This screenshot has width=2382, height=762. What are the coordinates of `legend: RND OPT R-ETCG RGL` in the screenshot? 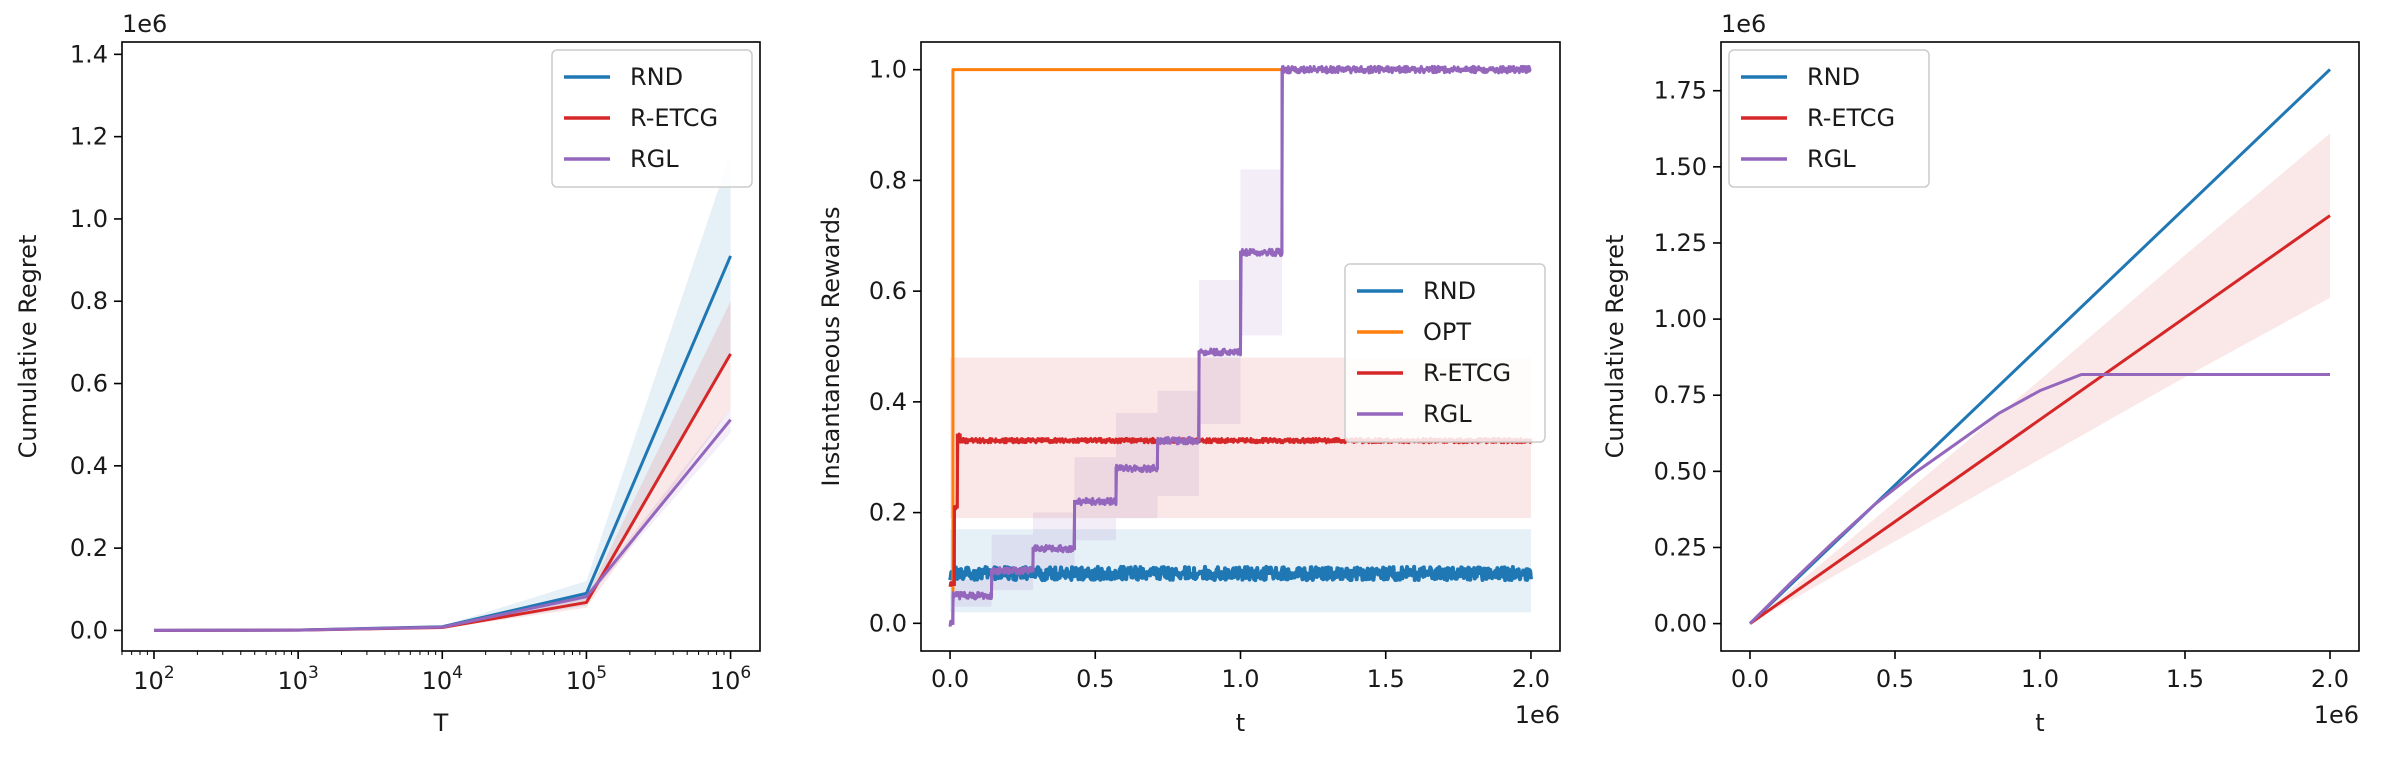 It's located at (1445, 353).